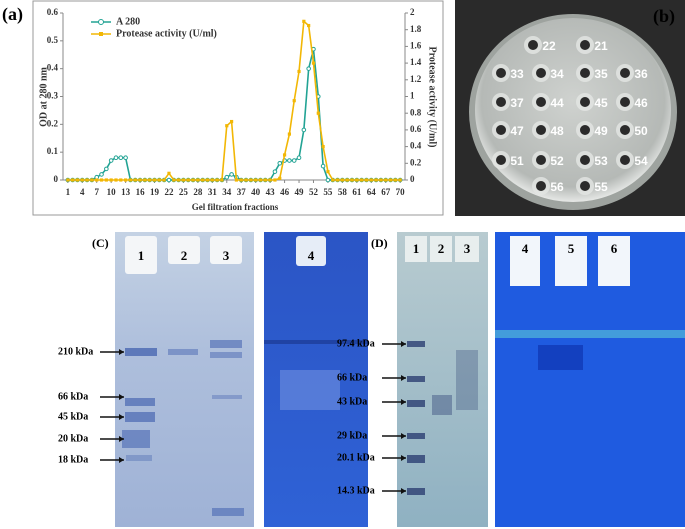 This screenshot has height=529, width=685. I want to click on well-label: 53, so click(601, 161).